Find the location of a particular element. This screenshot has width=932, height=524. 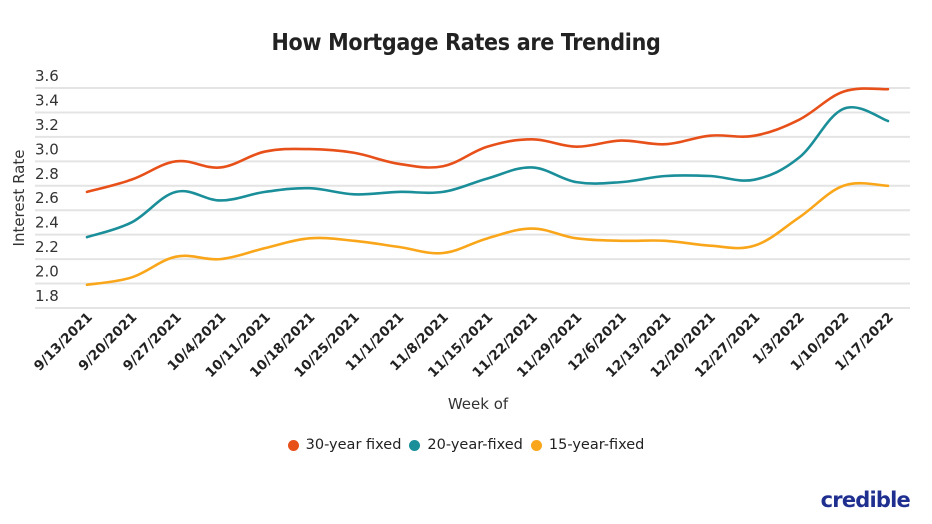

legend-item: 20-year-fixed is located at coordinates (466, 445).